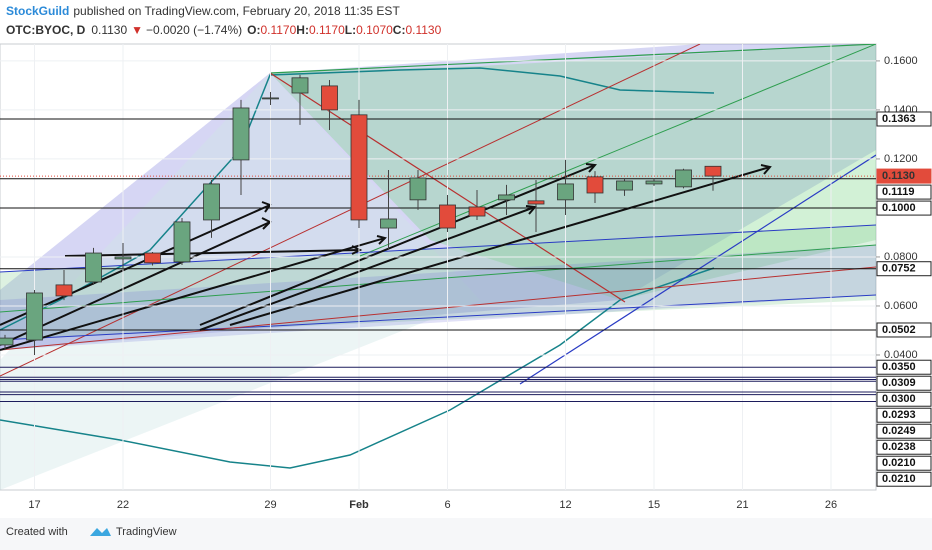 This screenshot has height=550, width=932. I want to click on x-tick-label: 26, so click(831, 505).